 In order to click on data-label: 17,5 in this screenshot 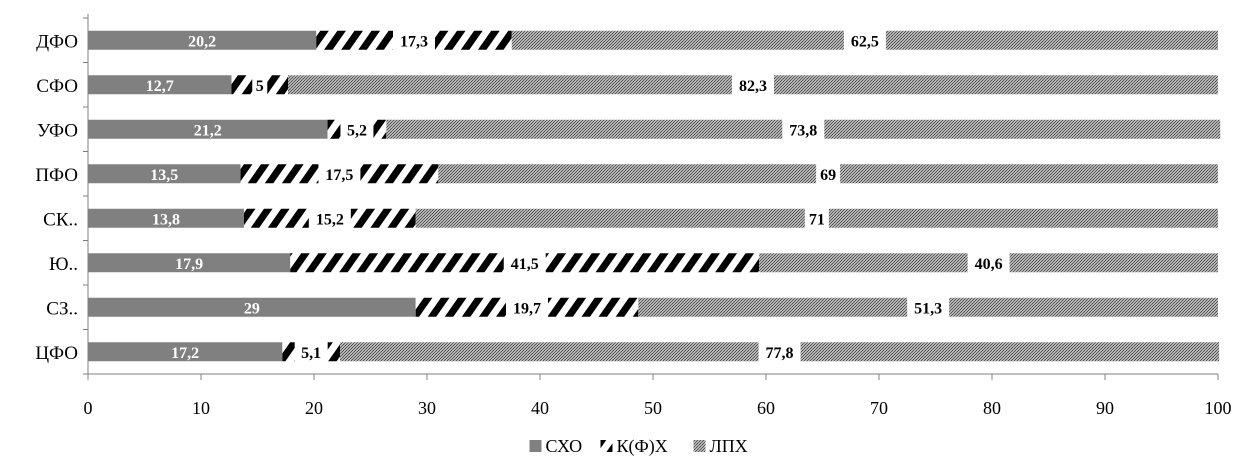, I will do `click(339, 175)`.